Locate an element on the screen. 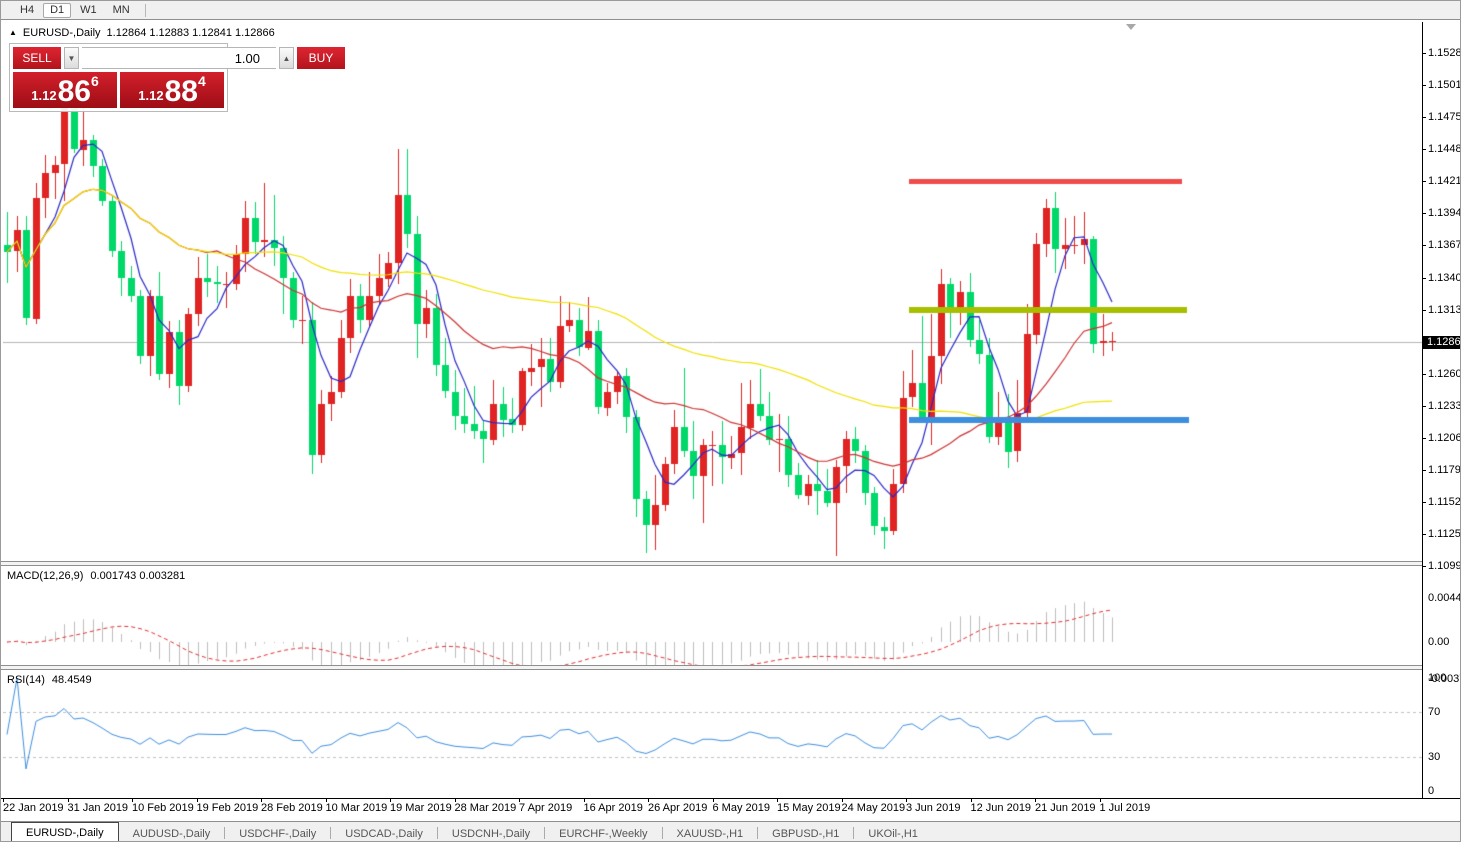 The height and width of the screenshot is (842, 1461). rsi-value: 48.4549 is located at coordinates (71, 680).